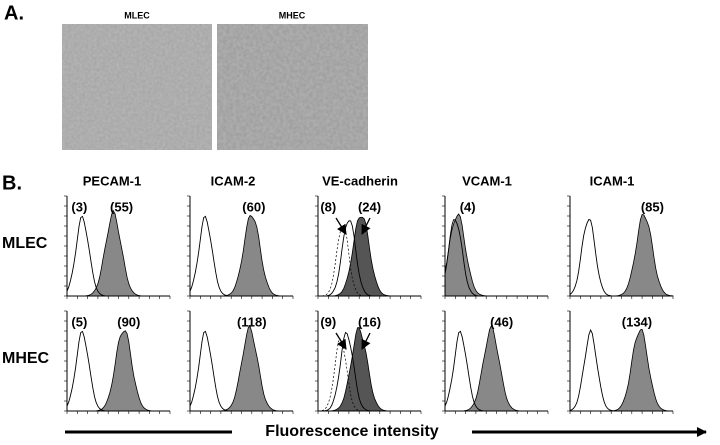  Describe the element at coordinates (369, 206) in the screenshot. I see `mfi-label: (24)` at that location.